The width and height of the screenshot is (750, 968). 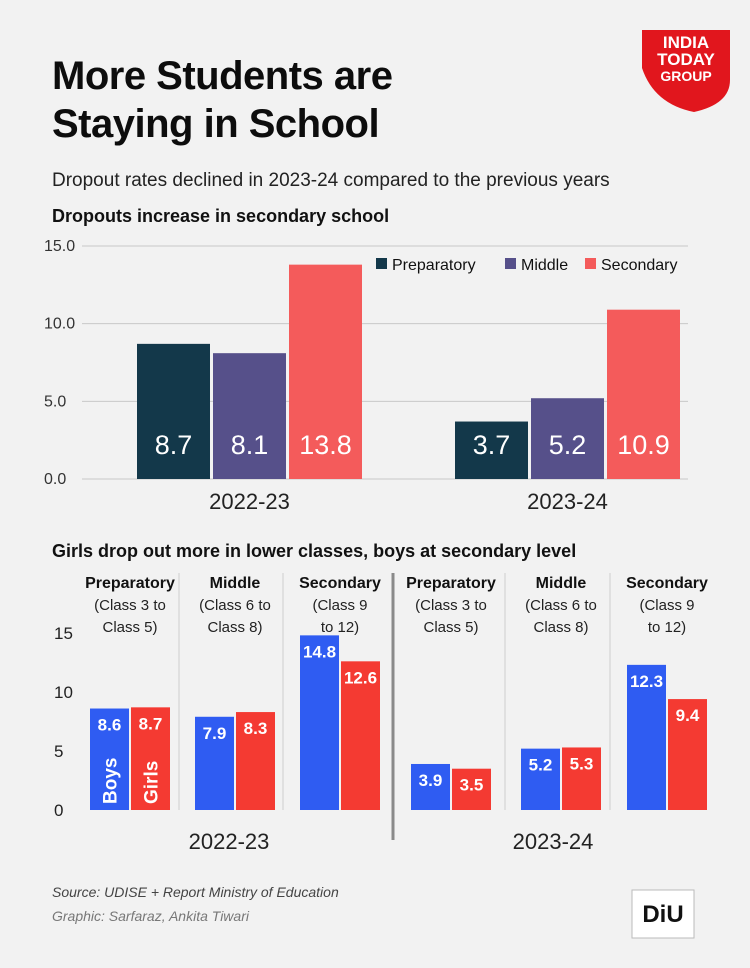 I want to click on bar-value-label: 3.7, so click(x=492, y=445).